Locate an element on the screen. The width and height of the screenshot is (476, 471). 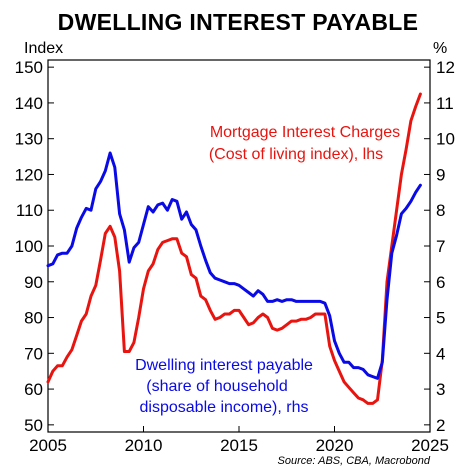
x-tick-label: 2015 is located at coordinates (239, 445).